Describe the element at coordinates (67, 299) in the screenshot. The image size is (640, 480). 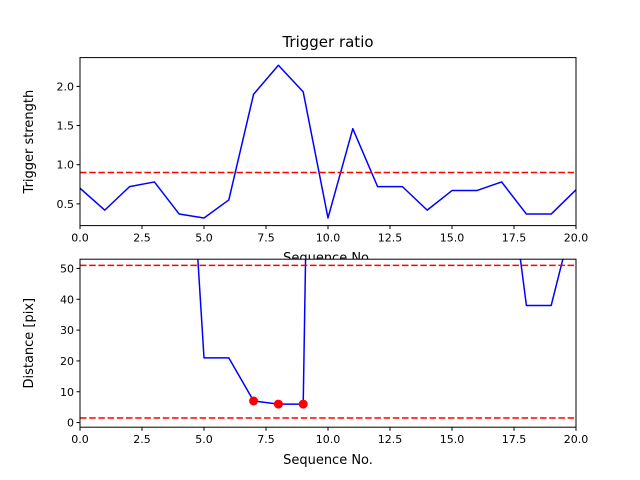
I see `y-tick-label: 40` at that location.